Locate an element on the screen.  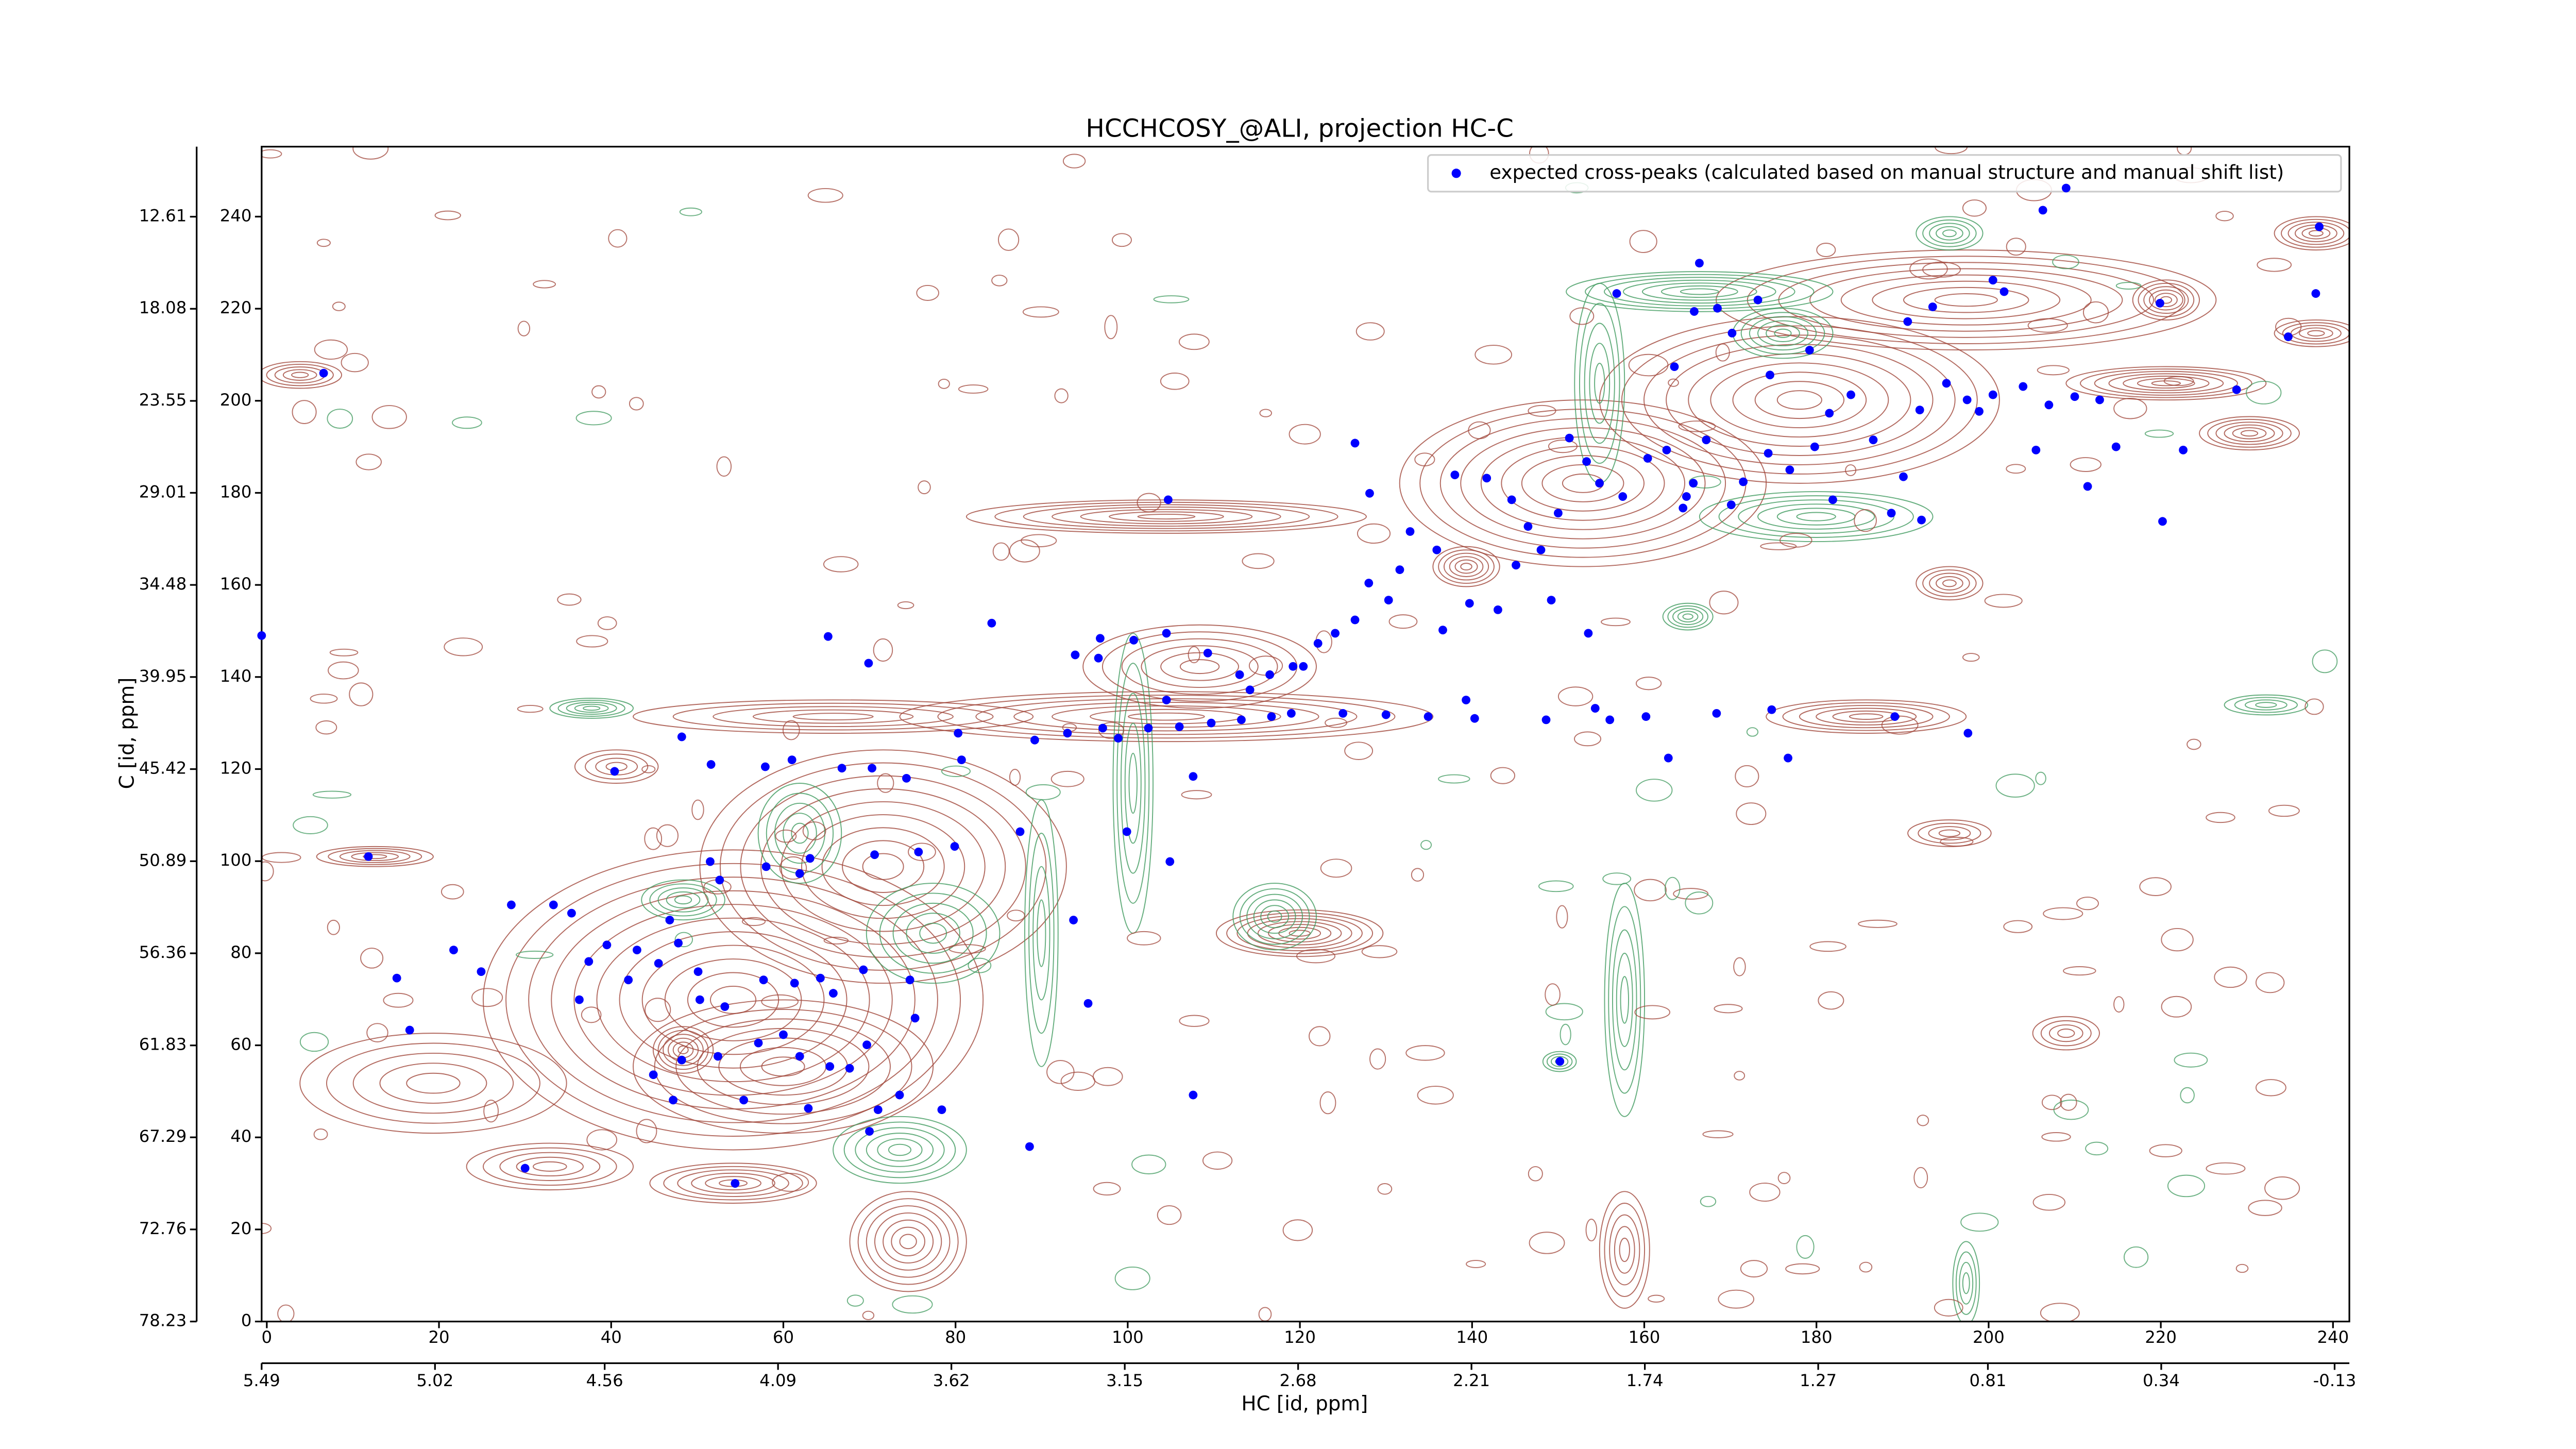
x2-tick-label: 5.49 is located at coordinates (261, 1380).